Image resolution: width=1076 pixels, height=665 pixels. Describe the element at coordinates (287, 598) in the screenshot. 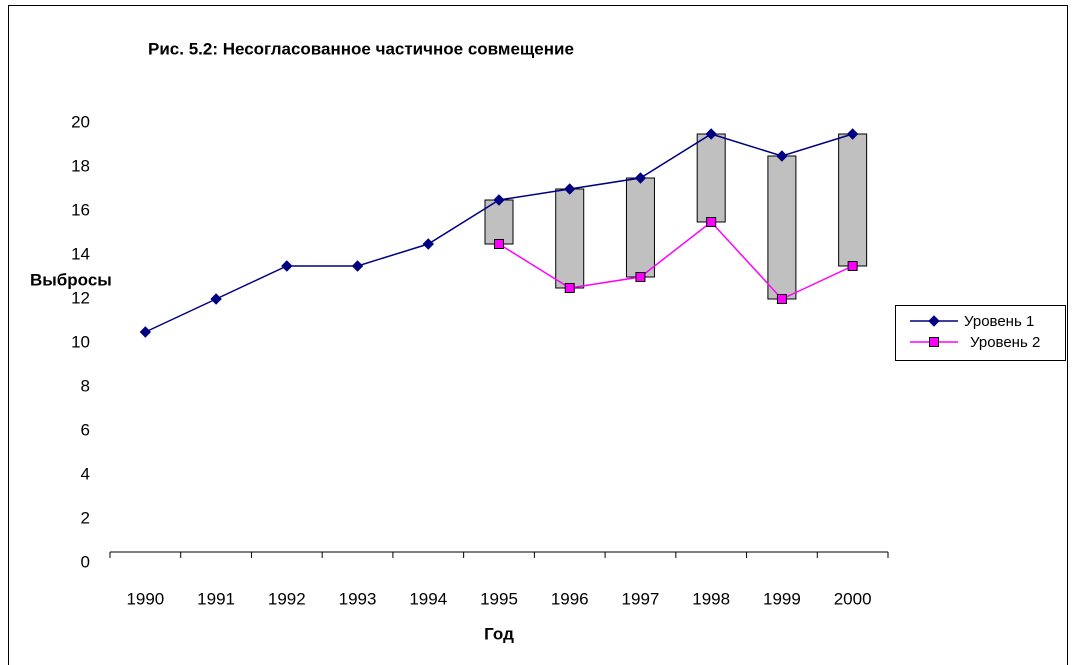

I see `x-tick-label: 1992` at that location.